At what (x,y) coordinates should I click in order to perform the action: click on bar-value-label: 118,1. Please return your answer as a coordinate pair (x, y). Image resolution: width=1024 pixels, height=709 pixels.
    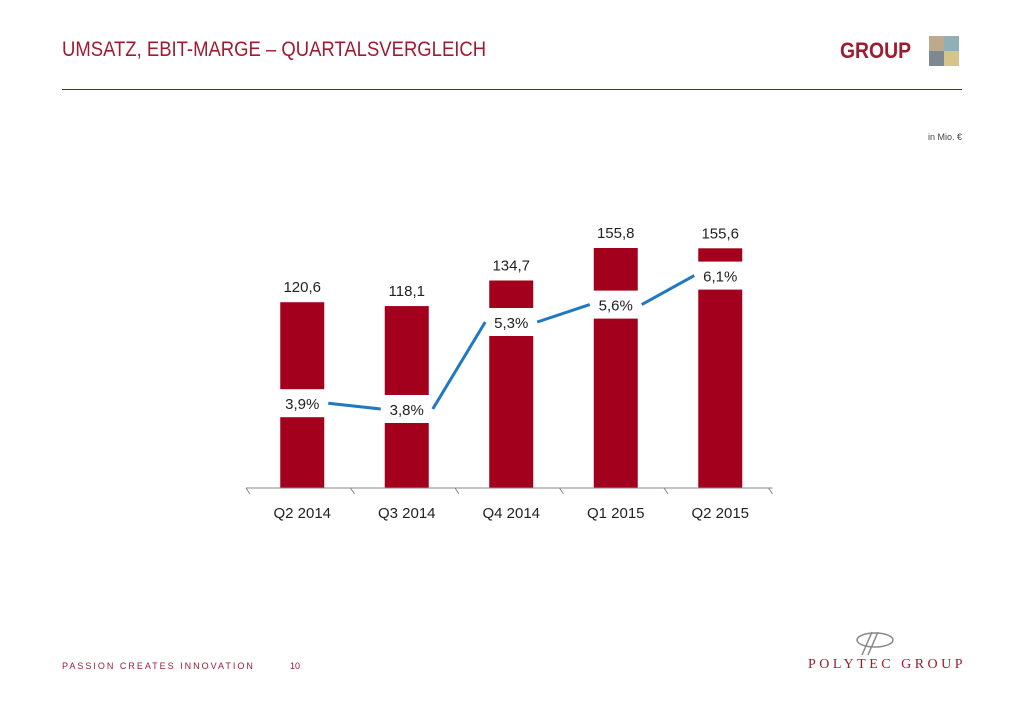
    Looking at the image, I should click on (407, 291).